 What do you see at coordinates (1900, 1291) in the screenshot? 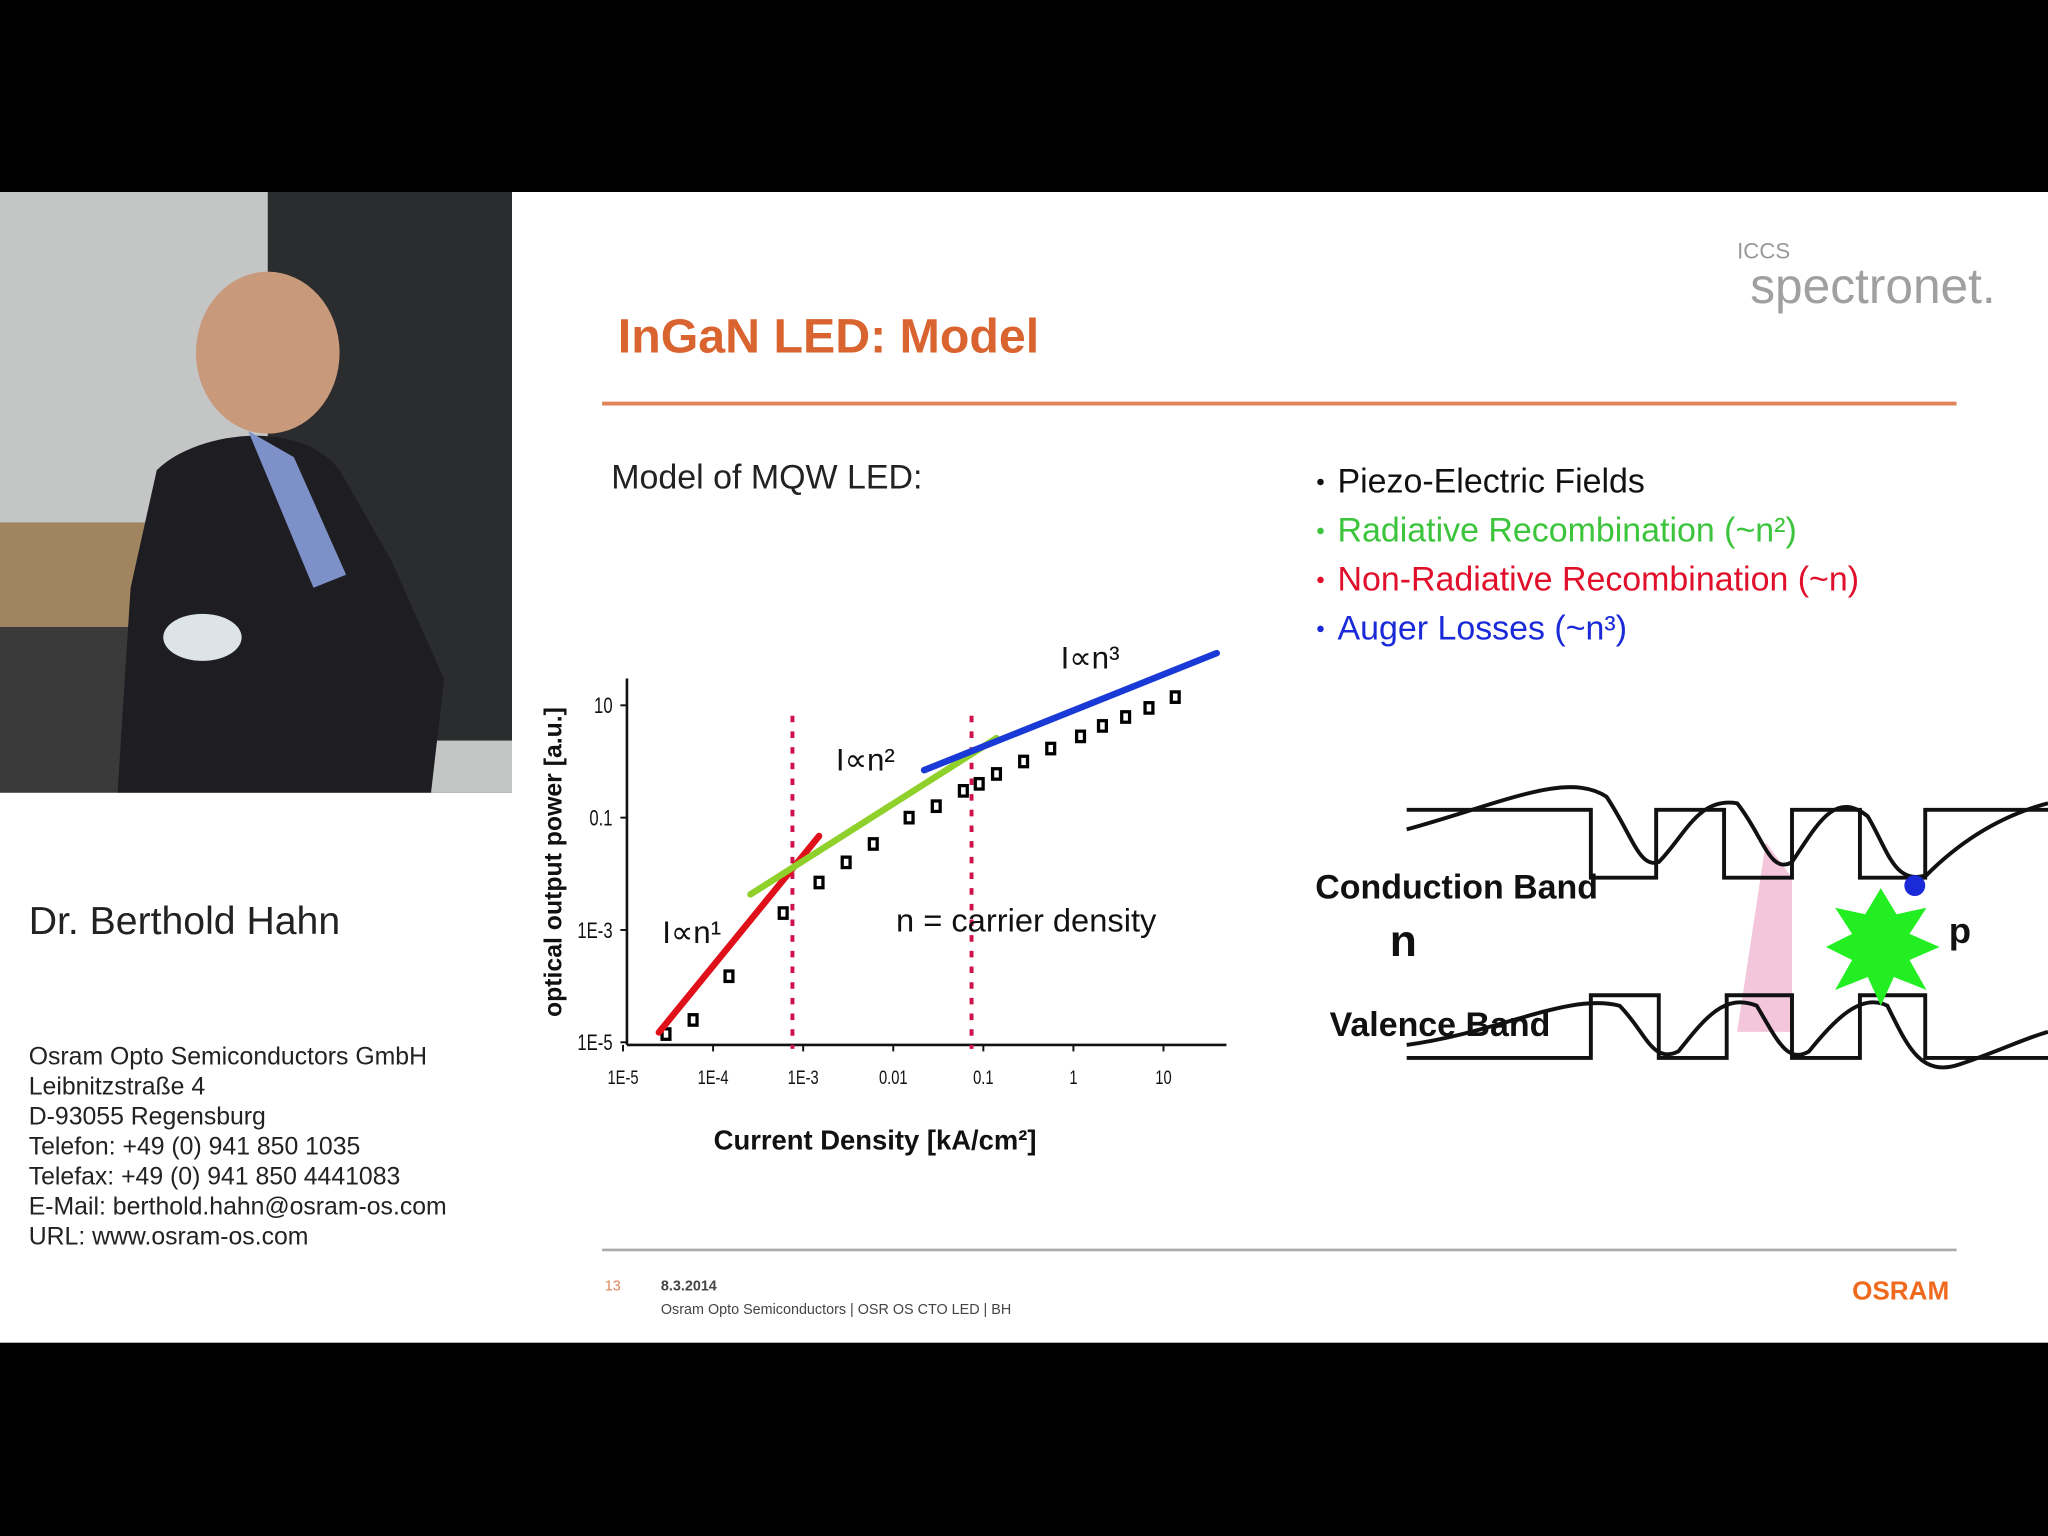
I see `osram-logo: OSRAM` at bounding box center [1900, 1291].